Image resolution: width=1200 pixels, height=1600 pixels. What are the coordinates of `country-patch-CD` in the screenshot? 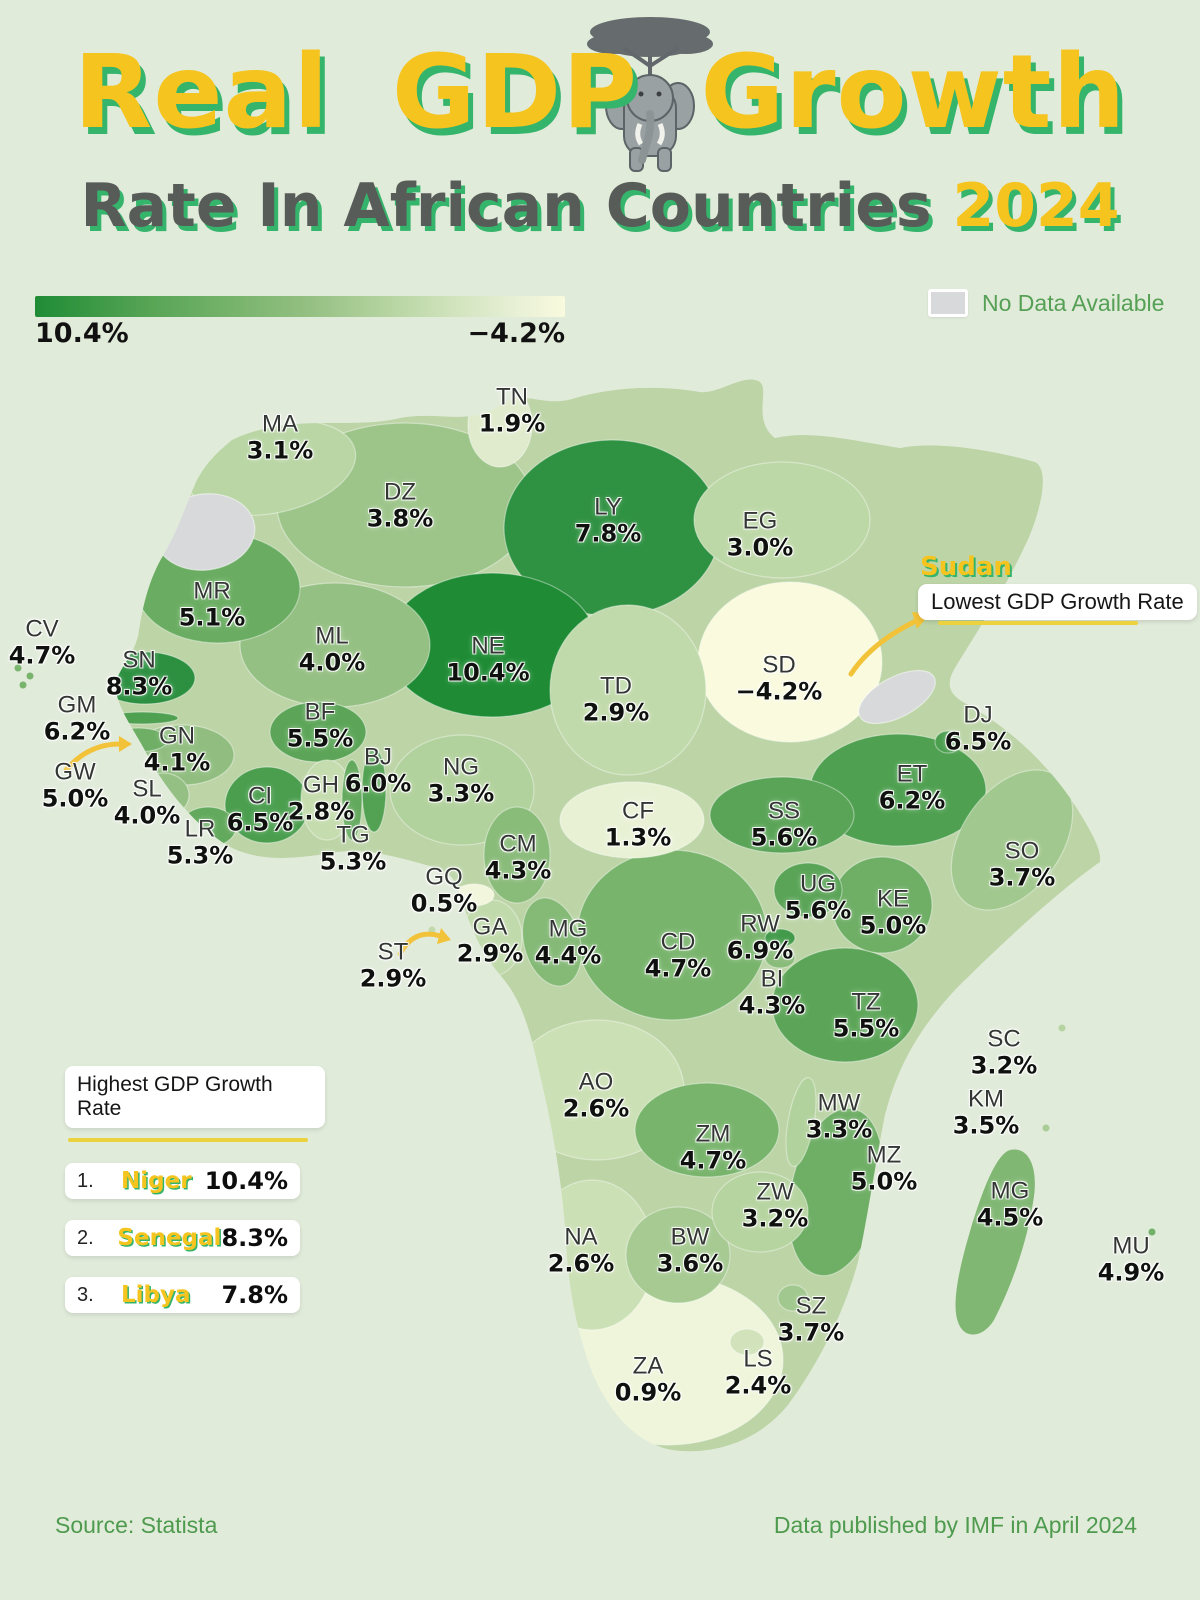 It's located at (672, 935).